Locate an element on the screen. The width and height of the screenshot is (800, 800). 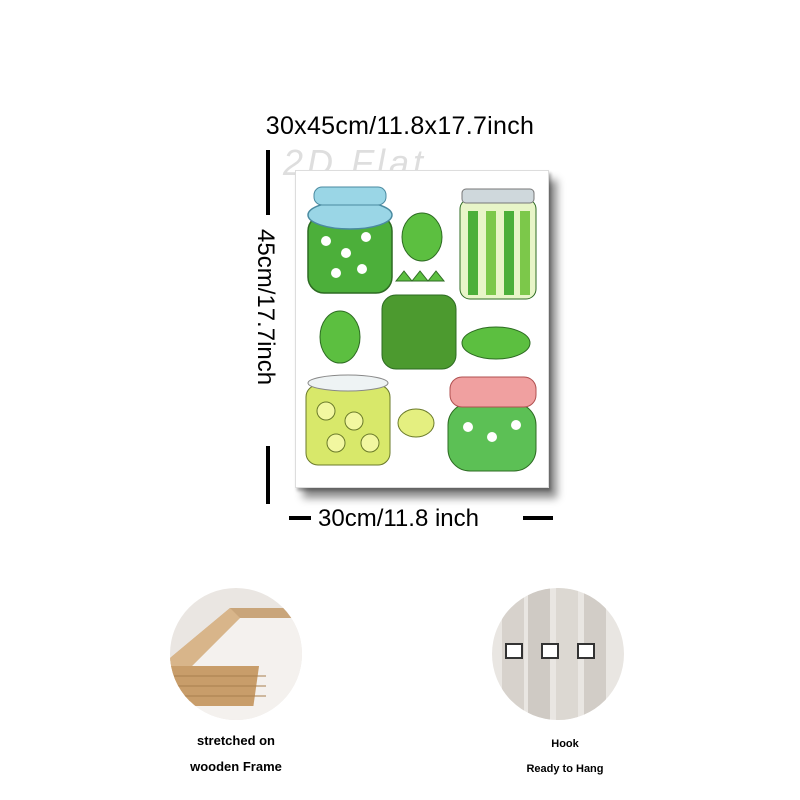
tall-striped-jar is located at coordinates (498, 244).